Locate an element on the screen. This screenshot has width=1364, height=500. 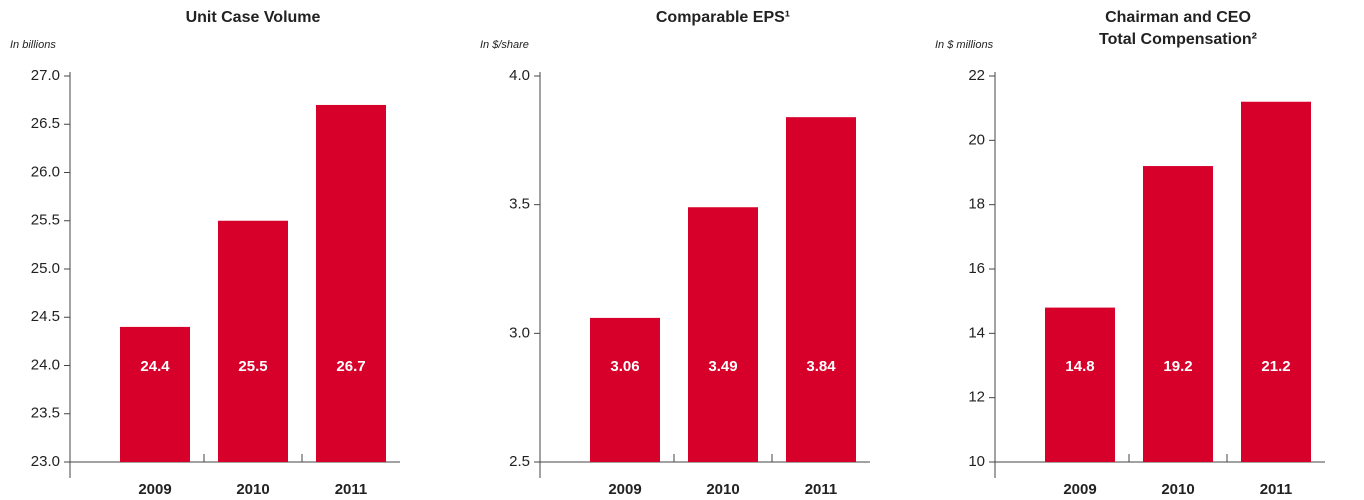
y-tick-label: 22 is located at coordinates (976, 75).